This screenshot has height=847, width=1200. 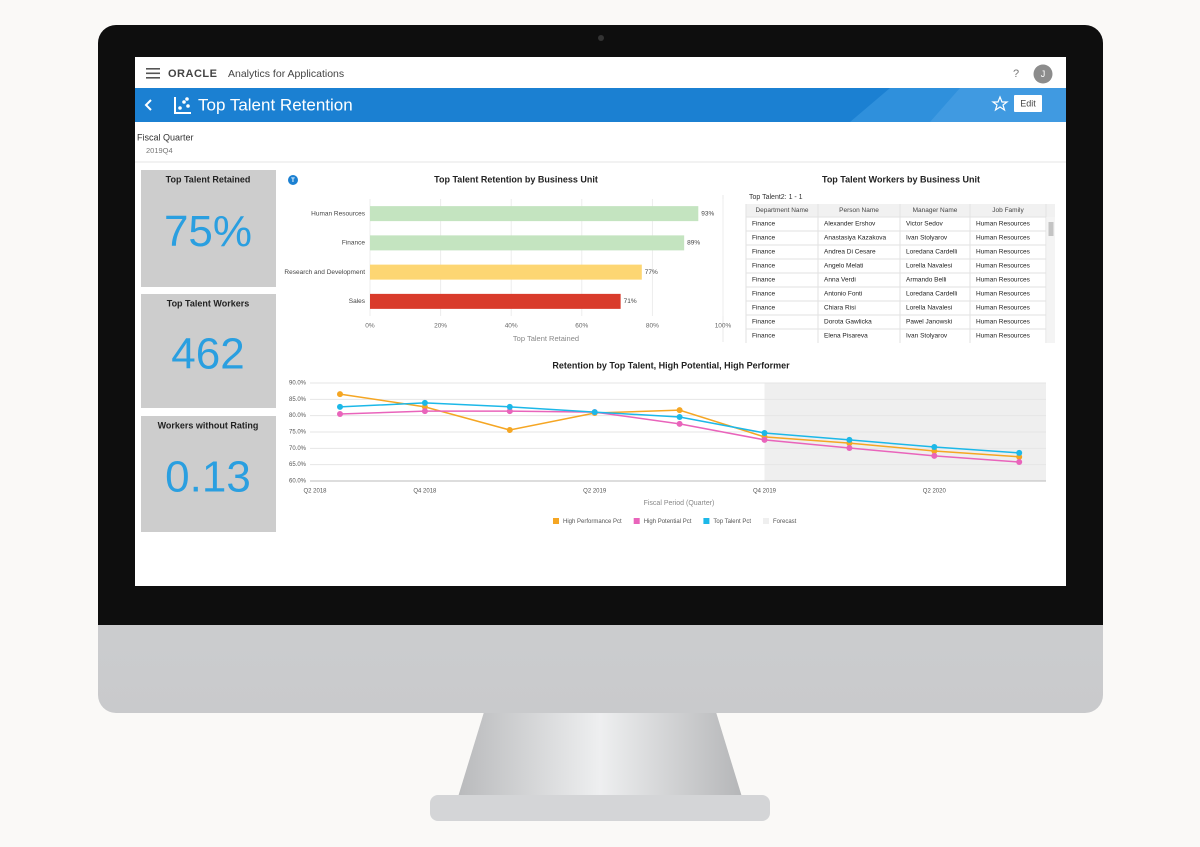 I want to click on chart-title: Top Talent Retention by Business Unit, so click(x=516, y=179).